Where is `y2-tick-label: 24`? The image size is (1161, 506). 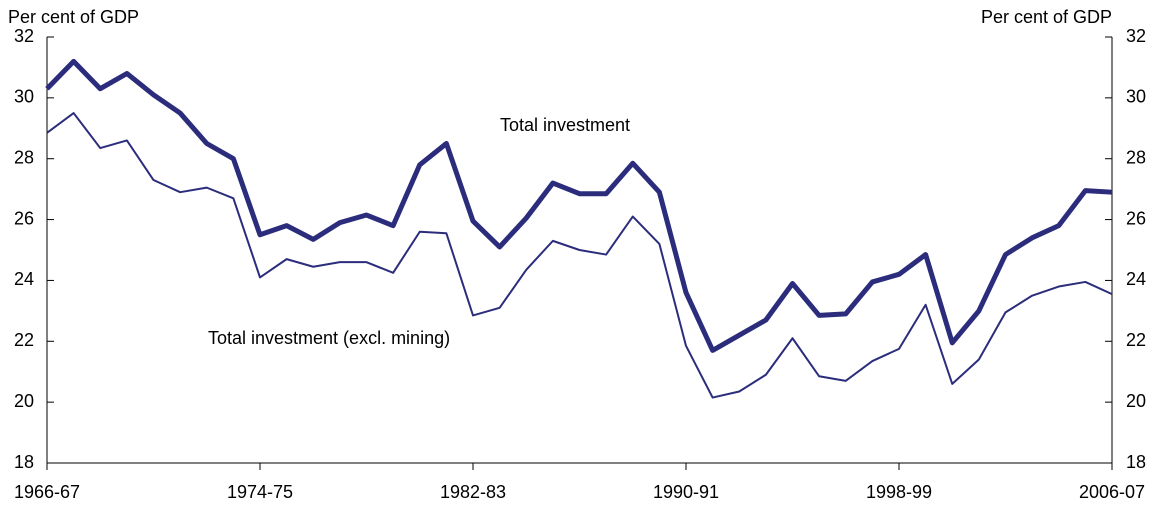
y2-tick-label: 24 is located at coordinates (1136, 279).